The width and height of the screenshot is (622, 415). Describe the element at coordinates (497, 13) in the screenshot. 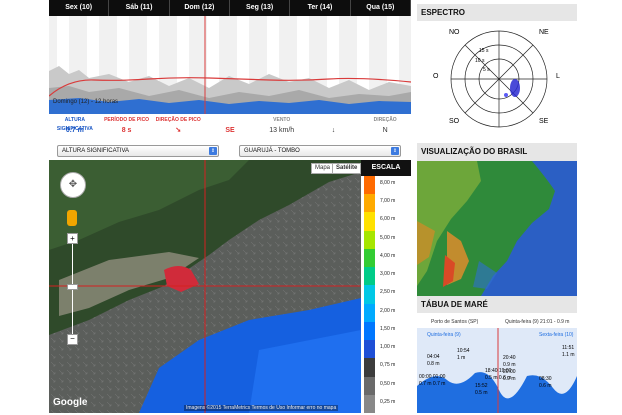

I see `espectro-header: ESPECTRO` at that location.